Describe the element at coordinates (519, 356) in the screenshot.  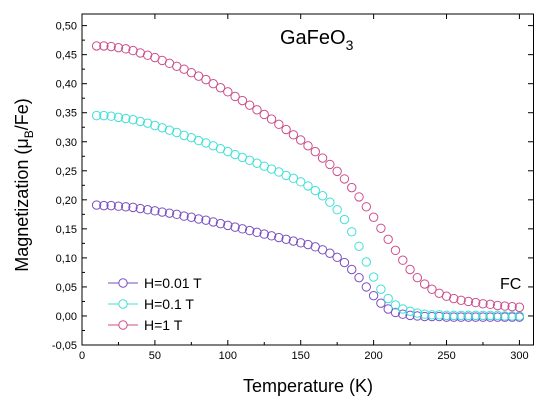
I see `x-tick-label: 300` at that location.